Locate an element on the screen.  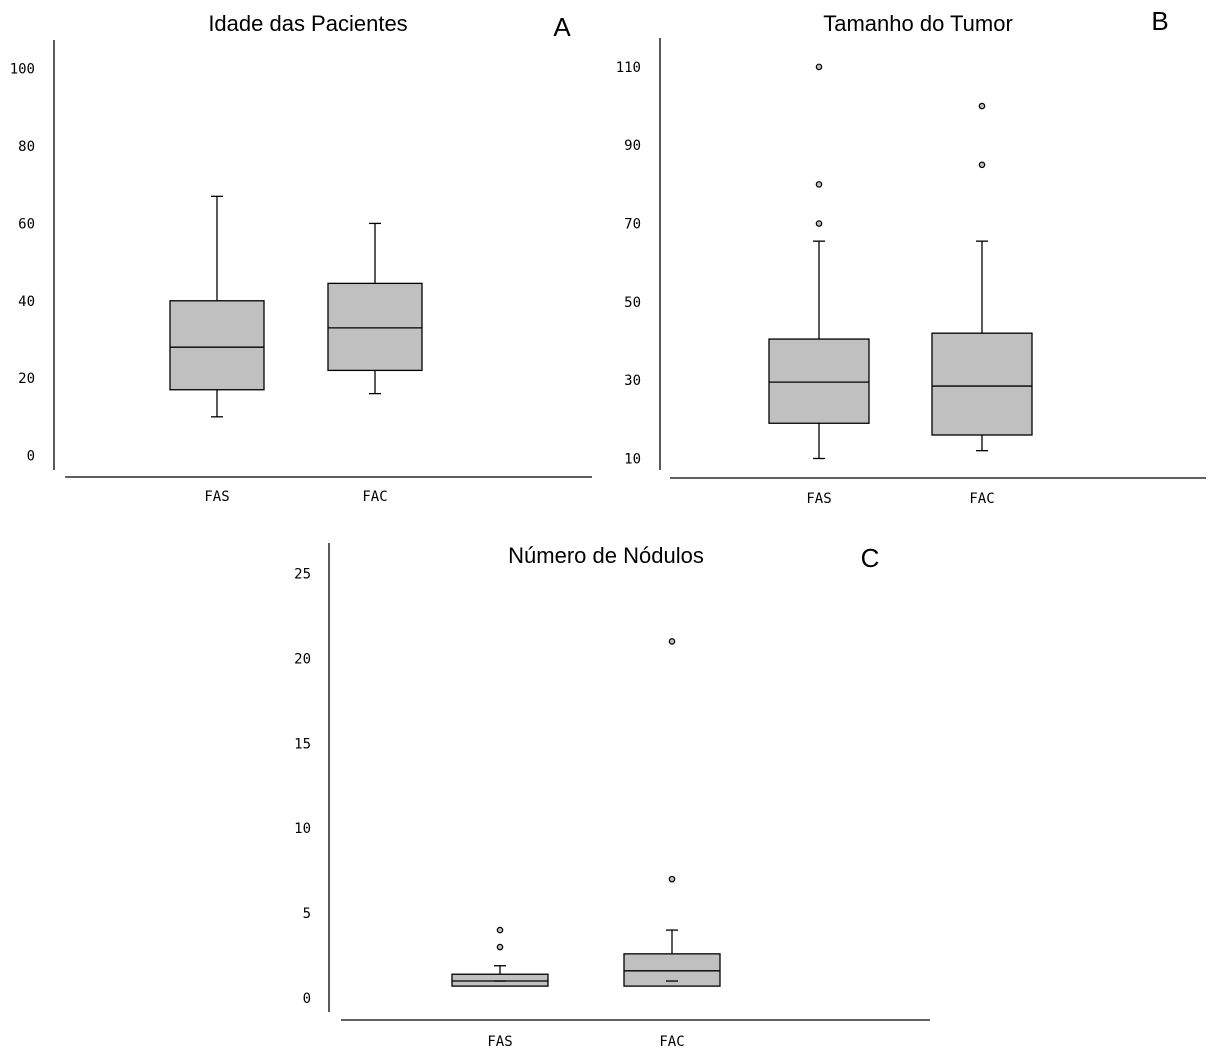
category-label-a: FAS is located at coordinates (216, 497).